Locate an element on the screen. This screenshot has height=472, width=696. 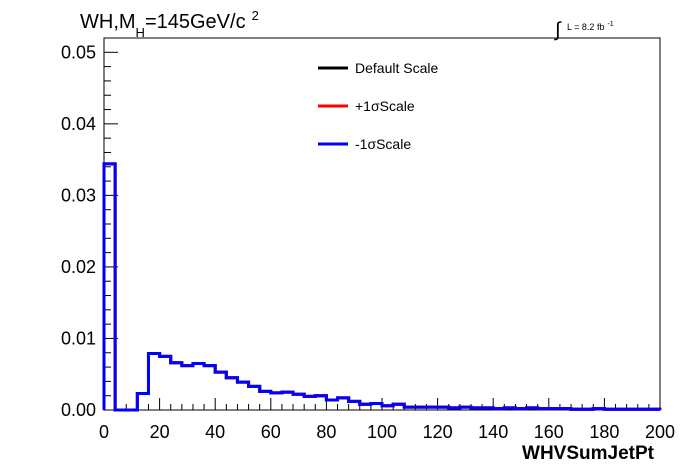
legend: Default Scale +1σScale -1σScale is located at coordinates (378, 106).